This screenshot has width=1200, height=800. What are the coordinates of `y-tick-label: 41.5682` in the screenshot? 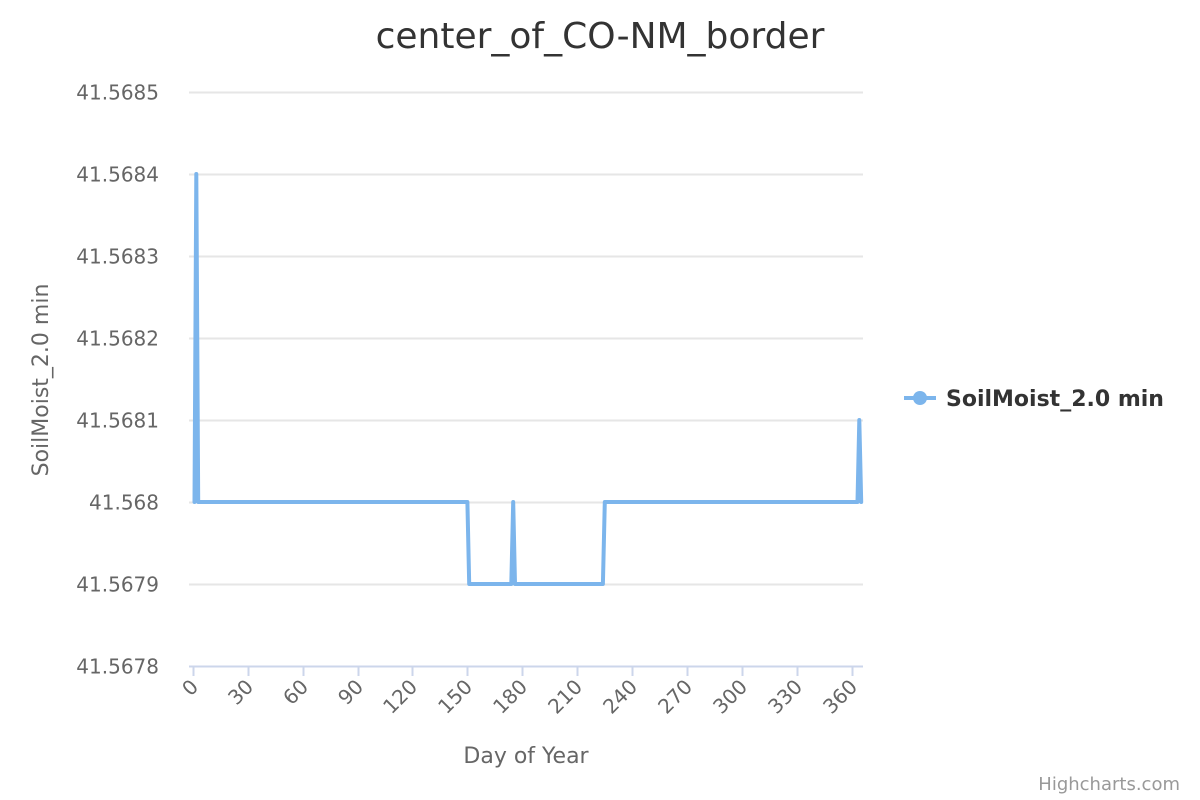 It's located at (117, 339).